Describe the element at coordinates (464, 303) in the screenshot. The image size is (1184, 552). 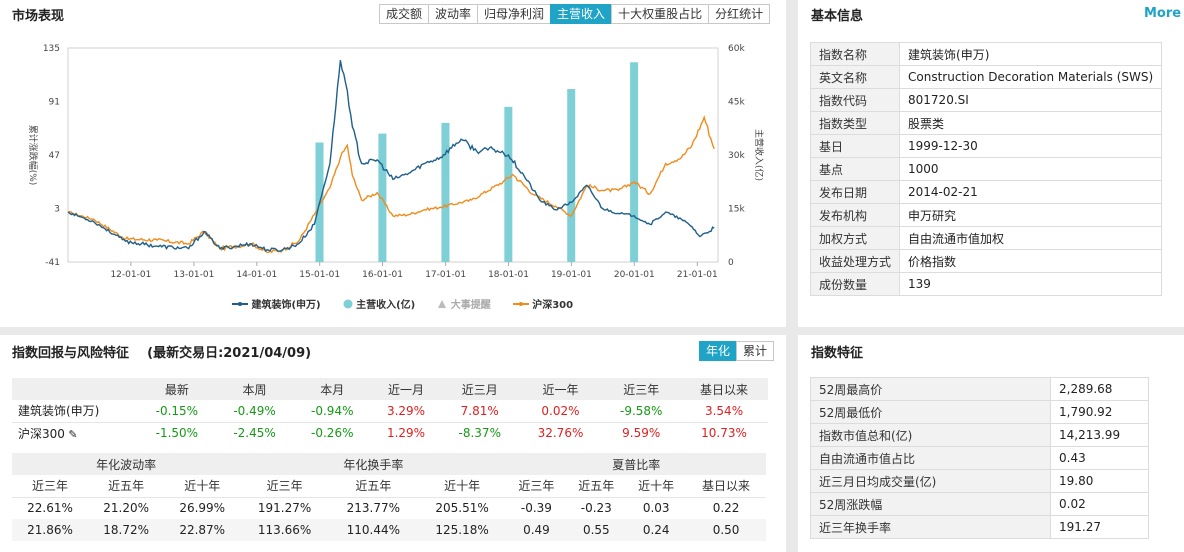
I see `legend-events: 大事提醒` at that location.